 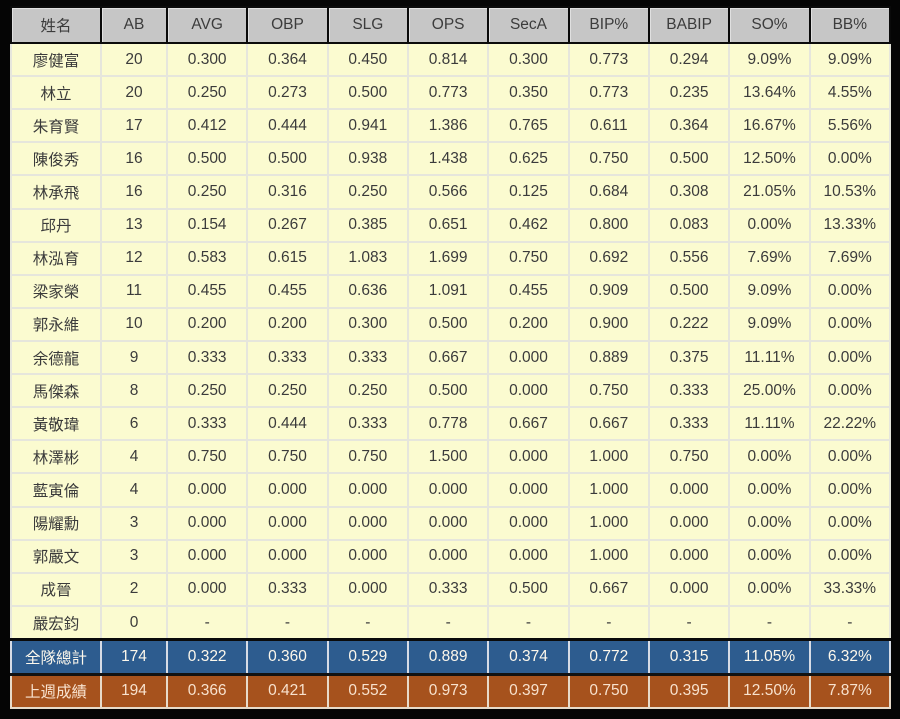 I want to click on player-name-cell: 朱育賢, so click(x=56, y=126).